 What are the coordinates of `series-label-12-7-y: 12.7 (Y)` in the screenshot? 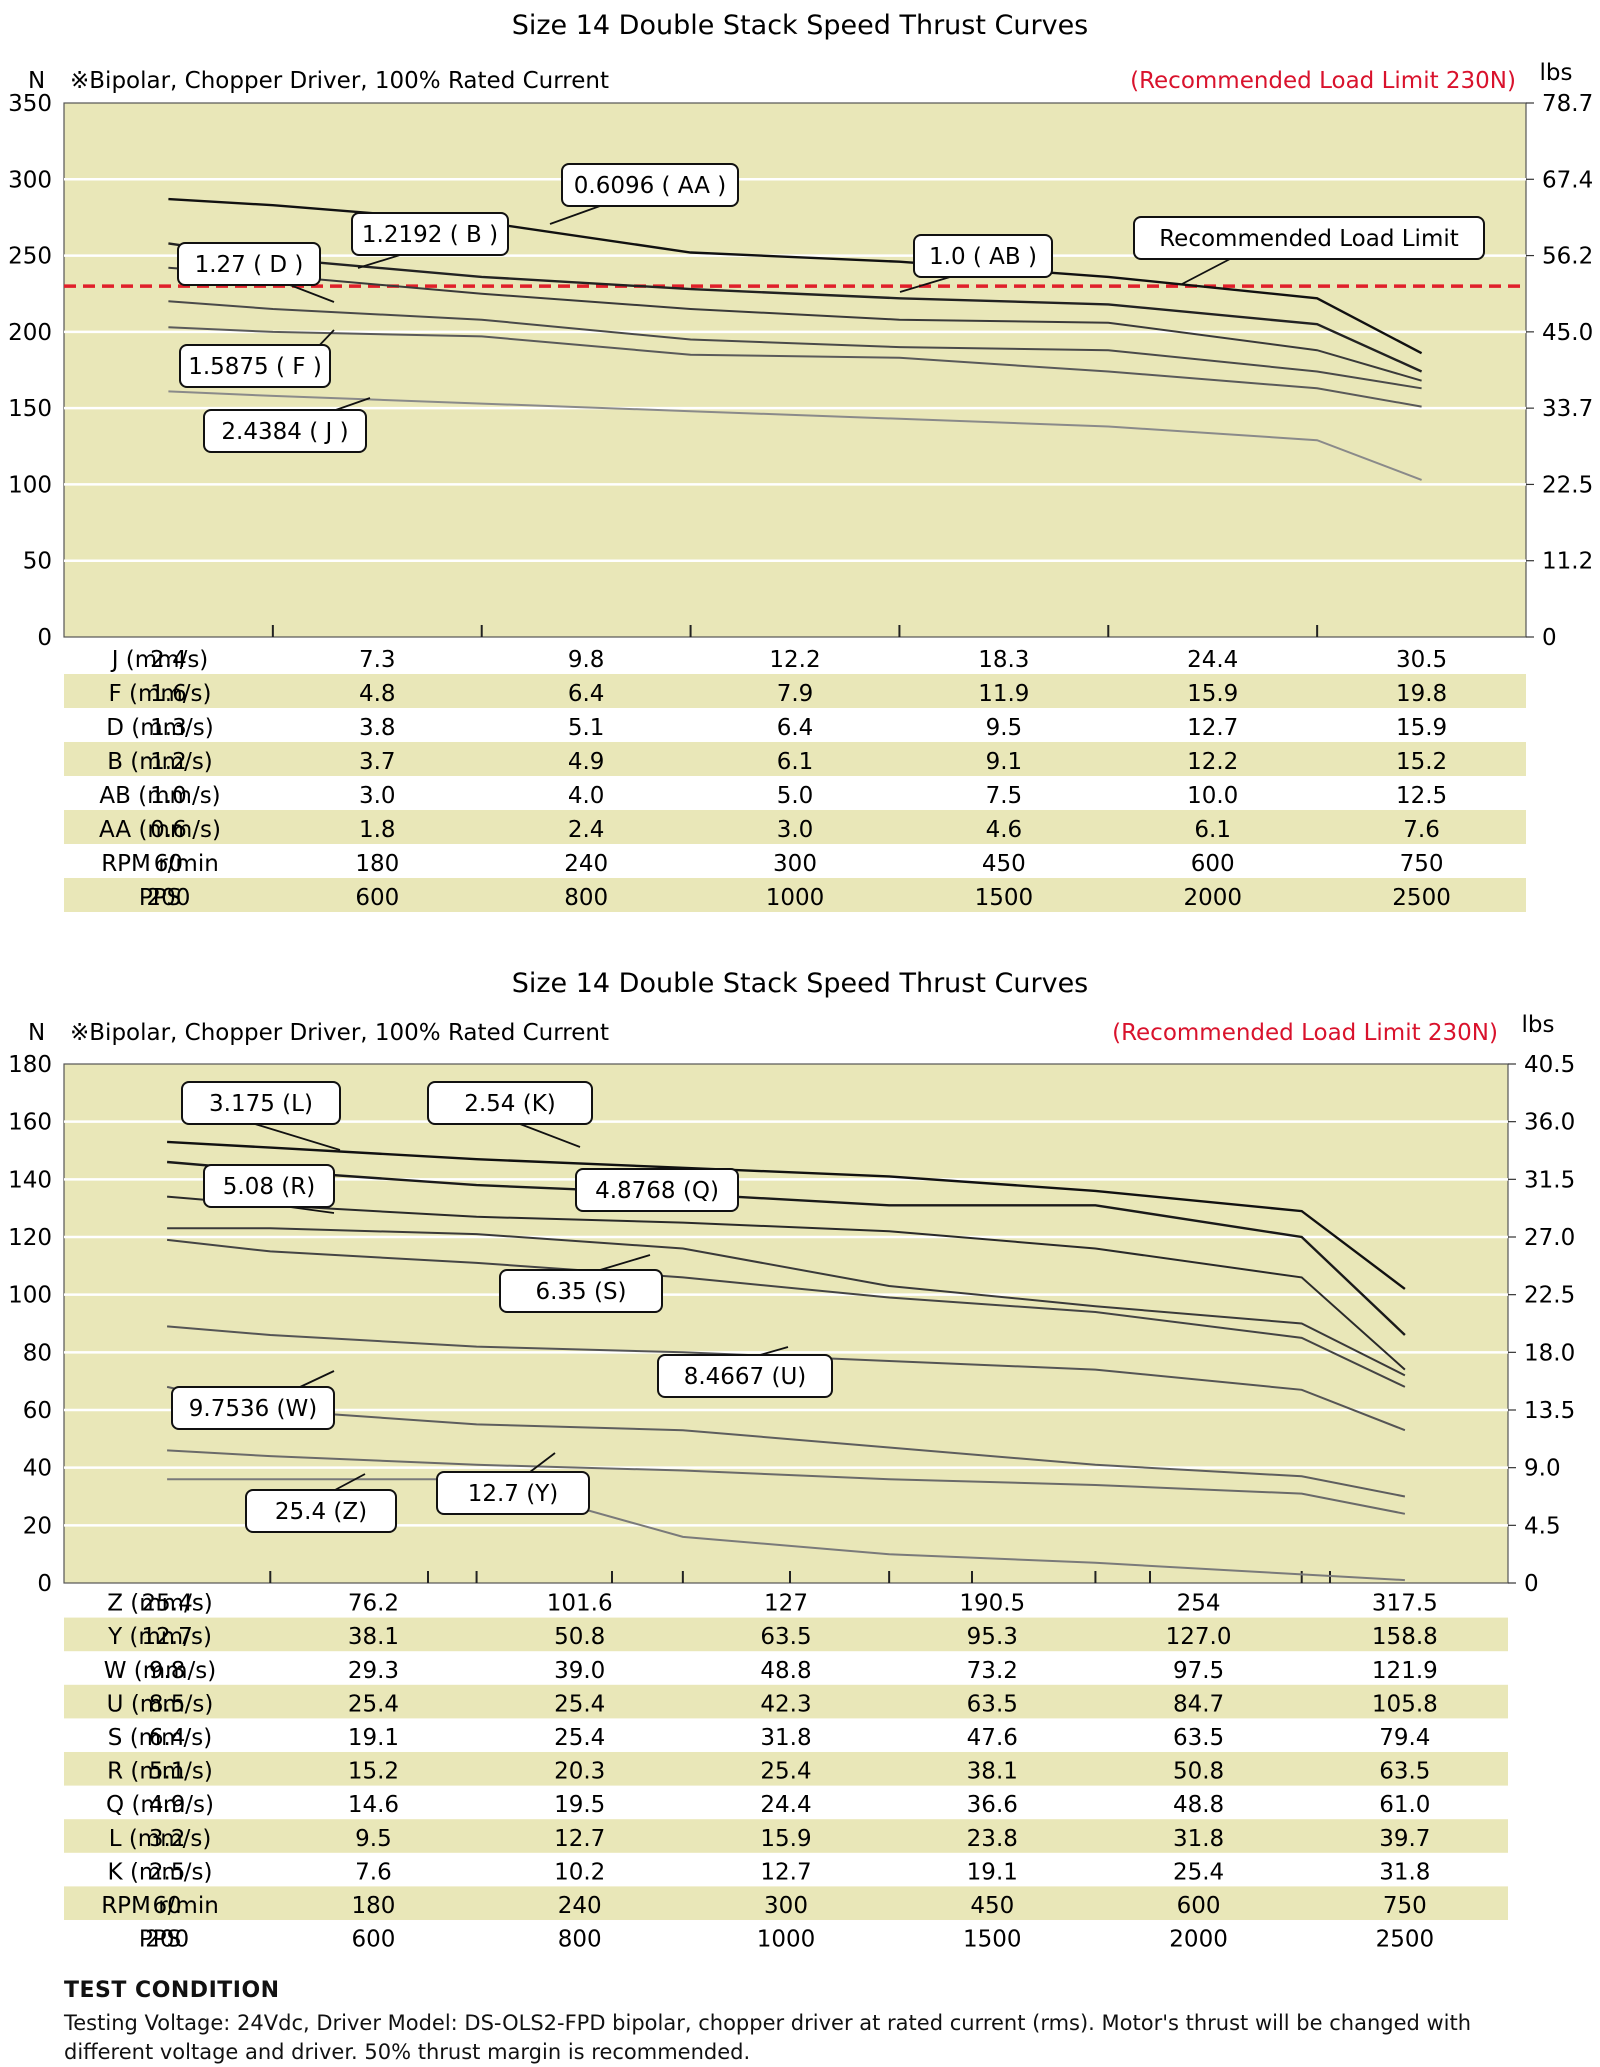 It's located at (513, 1494).